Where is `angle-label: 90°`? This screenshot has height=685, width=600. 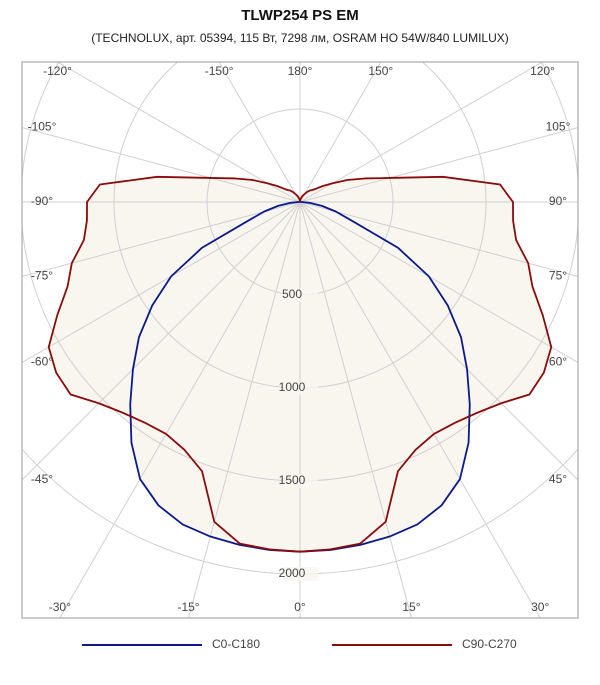 angle-label: 90° is located at coordinates (558, 201).